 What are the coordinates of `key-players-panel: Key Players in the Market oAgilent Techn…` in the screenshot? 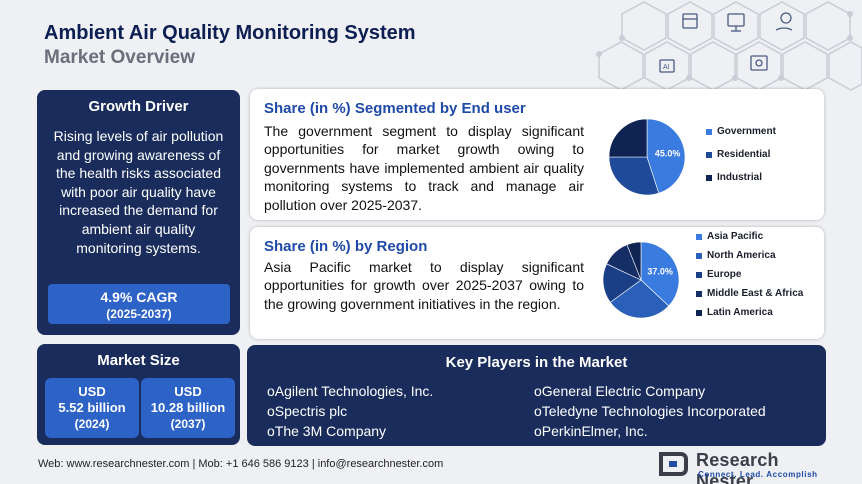 It's located at (536, 395).